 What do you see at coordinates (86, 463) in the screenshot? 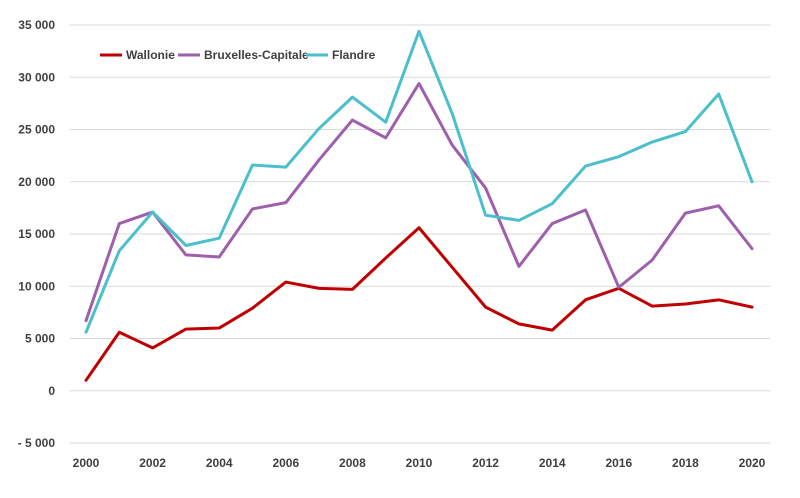
I see `x-tick-label: 2000` at bounding box center [86, 463].